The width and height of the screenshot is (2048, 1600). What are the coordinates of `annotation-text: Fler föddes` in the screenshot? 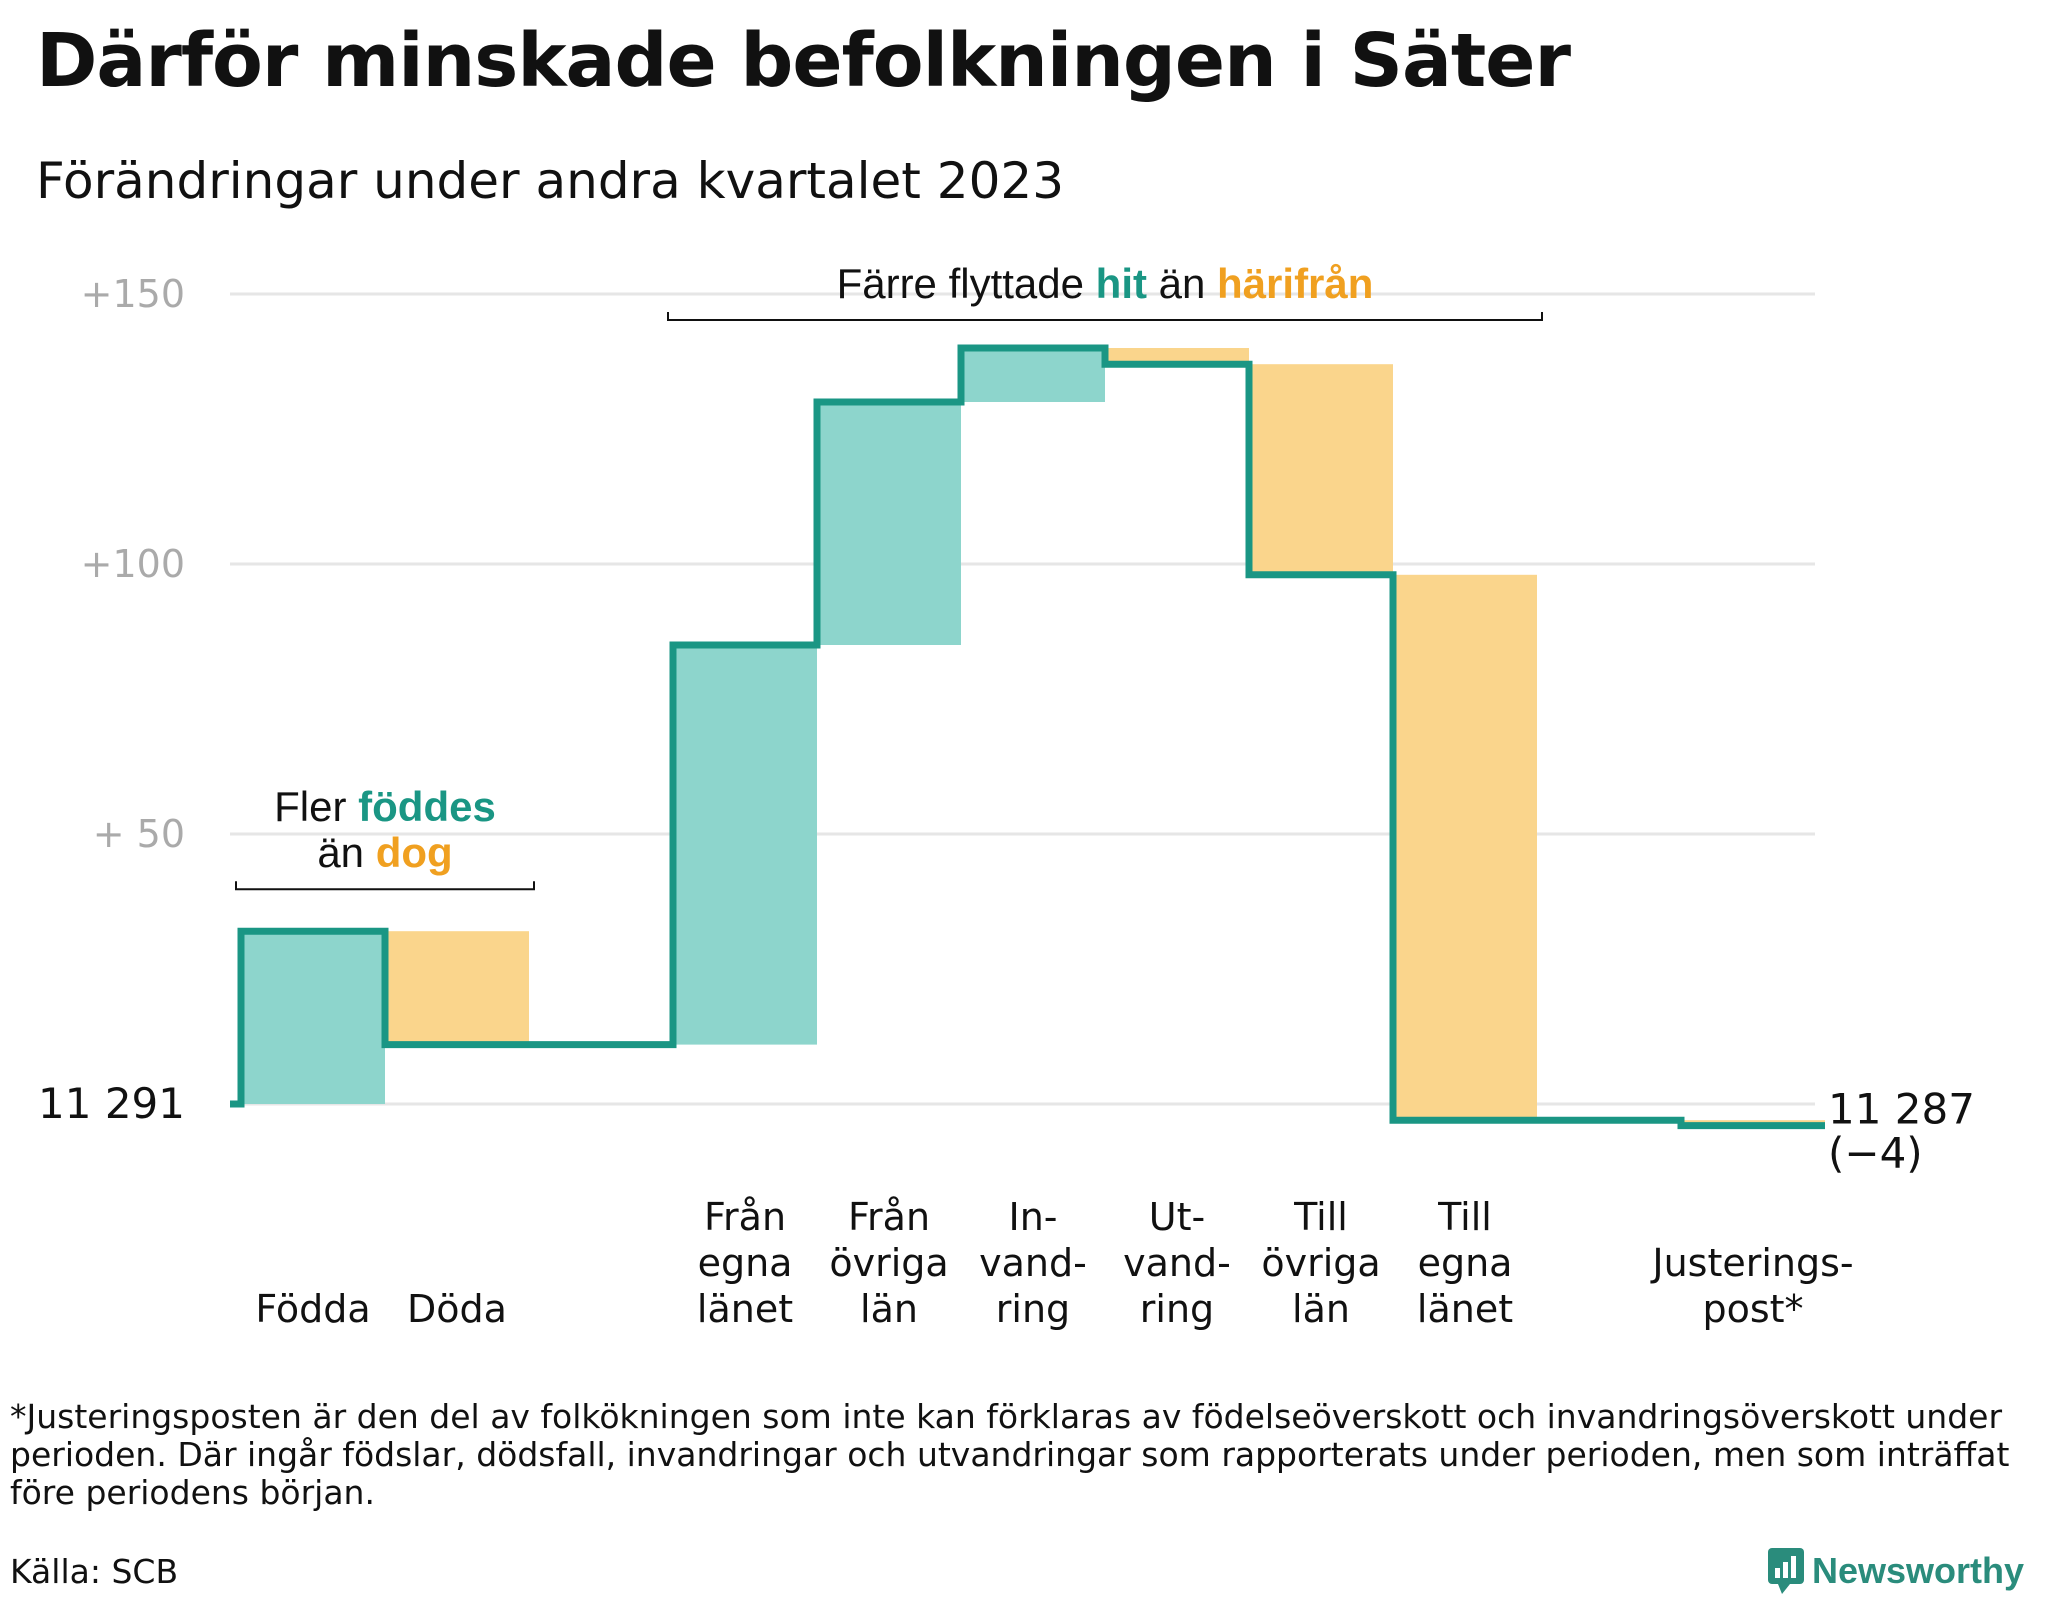 It's located at (385, 806).